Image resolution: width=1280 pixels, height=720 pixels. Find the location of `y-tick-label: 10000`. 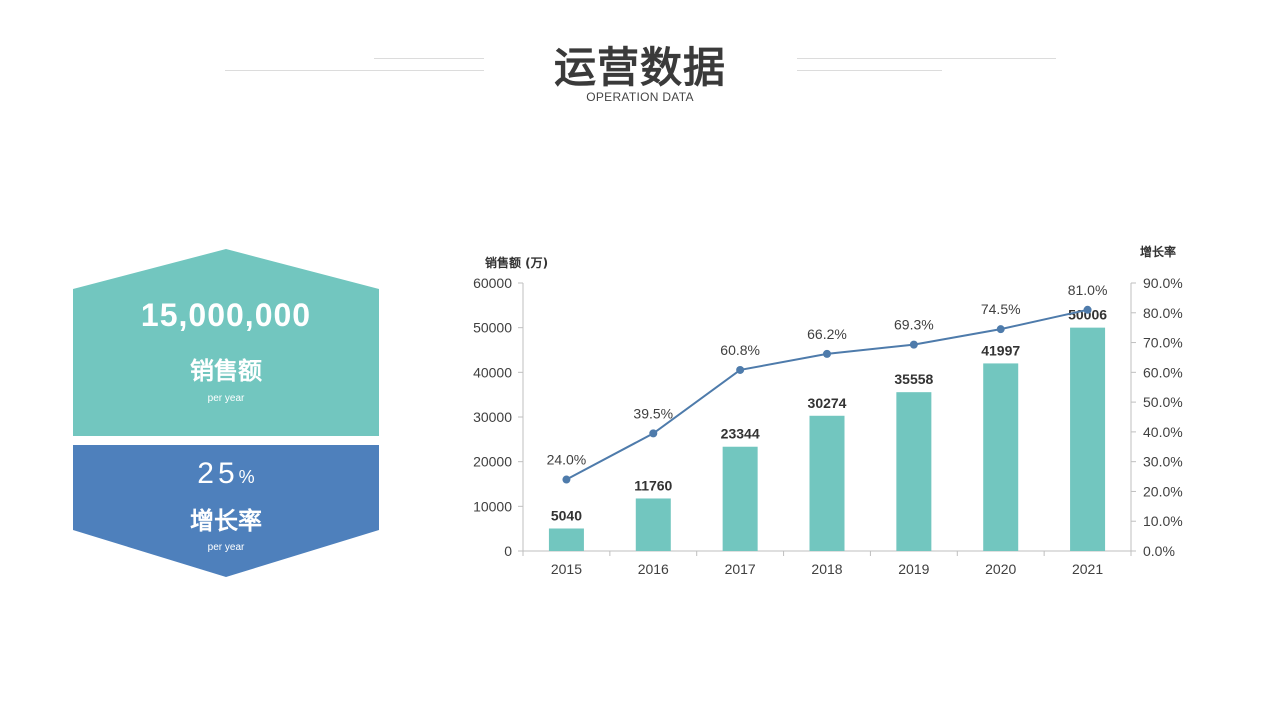

y-tick-label: 10000 is located at coordinates (492, 506).